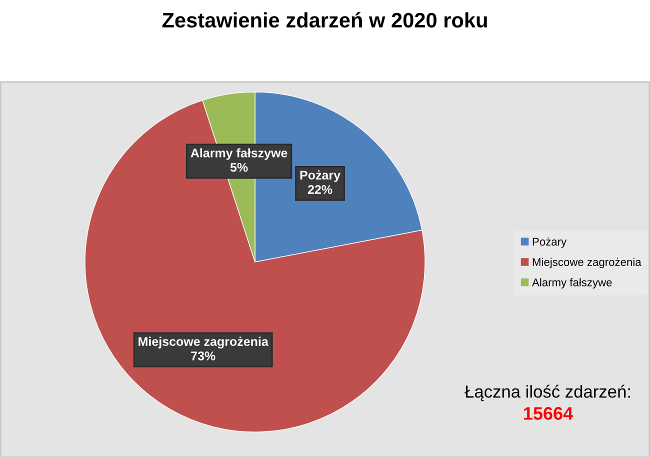 The width and height of the screenshot is (650, 458). What do you see at coordinates (549, 242) in the screenshot?
I see `legend-label: Pożary` at bounding box center [549, 242].